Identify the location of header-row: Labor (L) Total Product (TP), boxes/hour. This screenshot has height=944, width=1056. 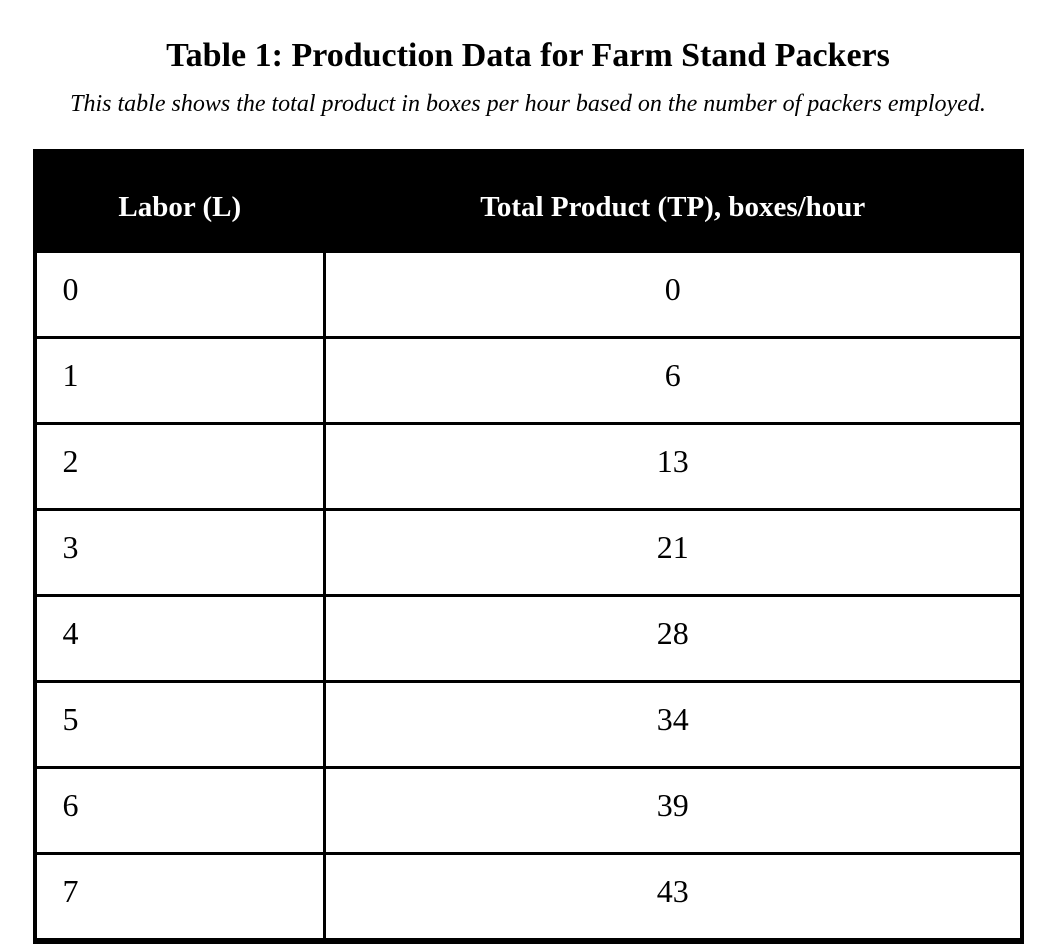
(528, 201).